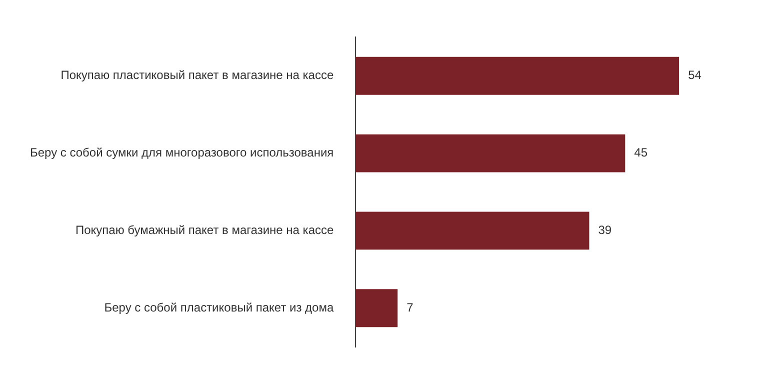 The height and width of the screenshot is (384, 759). Describe the element at coordinates (219, 307) in the screenshot. I see `y-tick-label: Беру с собой пластиковый пакет из дома` at that location.